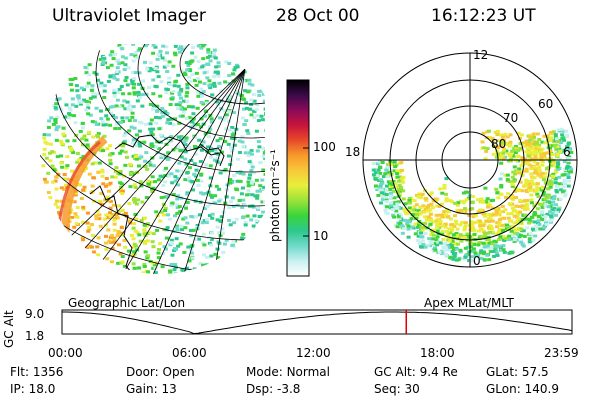  I want to click on xtick-2359: 23:59, so click(561, 353).